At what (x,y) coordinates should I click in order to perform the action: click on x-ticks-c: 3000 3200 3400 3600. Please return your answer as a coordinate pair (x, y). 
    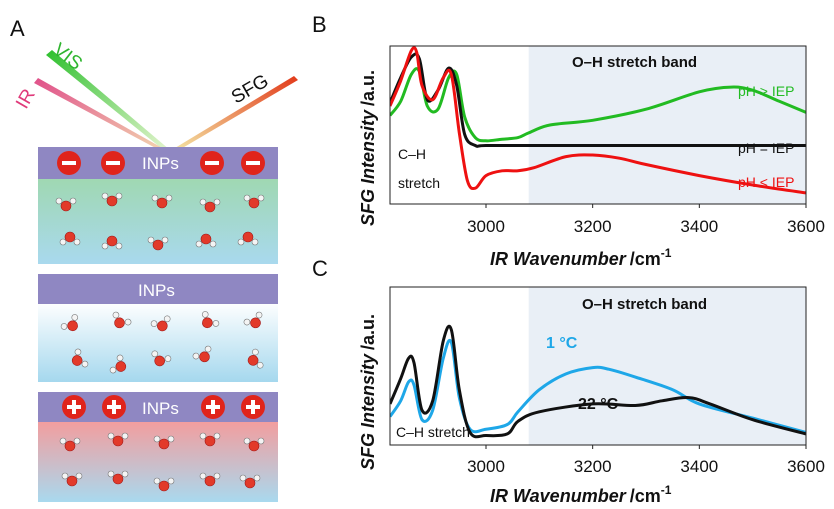
    Looking at the image, I should click on (646, 460).